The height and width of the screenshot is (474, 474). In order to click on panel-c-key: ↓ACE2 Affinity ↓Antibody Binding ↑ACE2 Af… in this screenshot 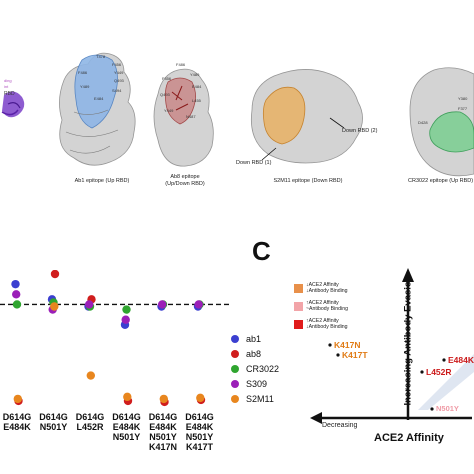, I will do `click(334, 312)`.